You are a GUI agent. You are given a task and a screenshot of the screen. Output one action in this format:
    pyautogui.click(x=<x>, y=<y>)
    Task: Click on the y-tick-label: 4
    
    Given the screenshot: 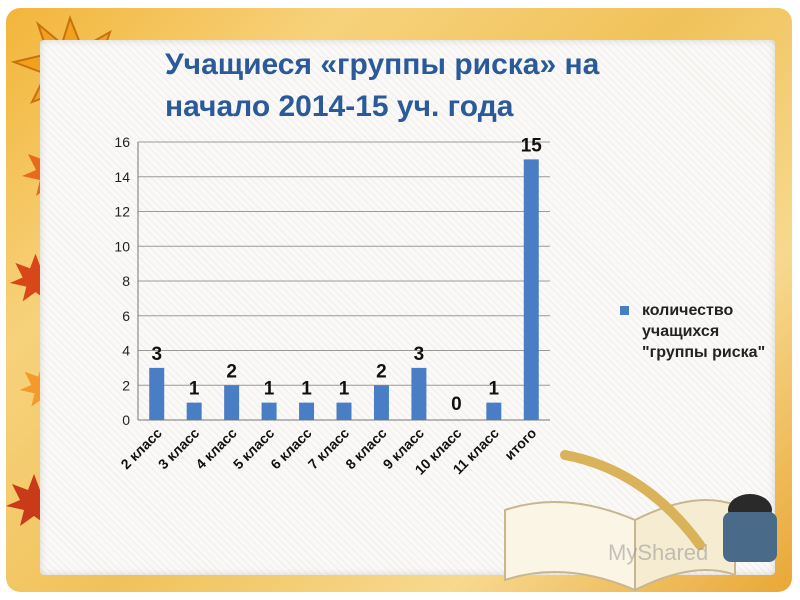 What is the action you would take?
    pyautogui.click(x=126, y=351)
    